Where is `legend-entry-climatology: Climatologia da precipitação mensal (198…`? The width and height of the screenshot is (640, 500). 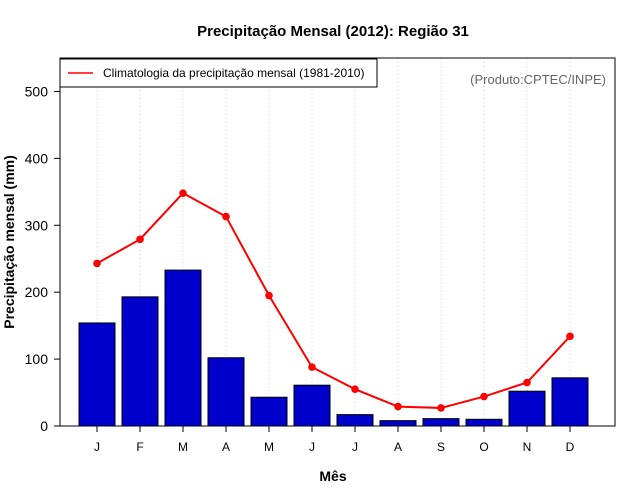
legend-entry-climatology: Climatologia da precipitação mensal (198… is located at coordinates (233, 73).